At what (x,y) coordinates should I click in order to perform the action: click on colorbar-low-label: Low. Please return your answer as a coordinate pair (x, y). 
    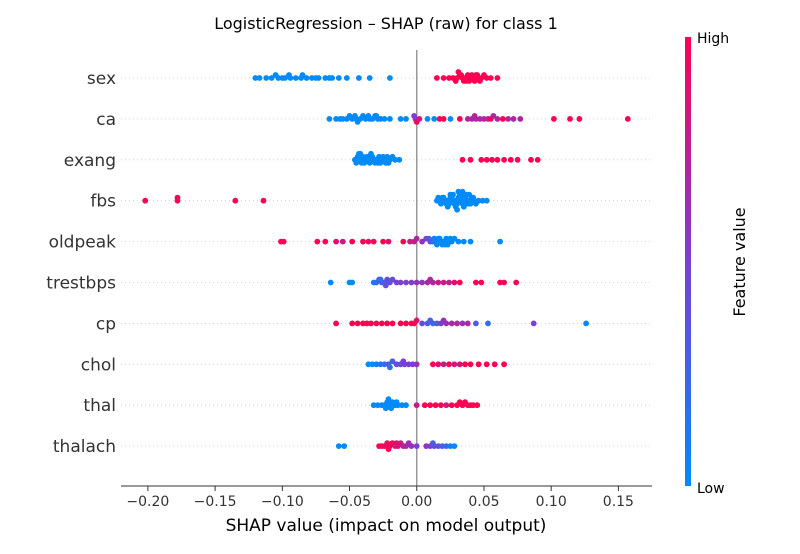
    Looking at the image, I should click on (711, 489).